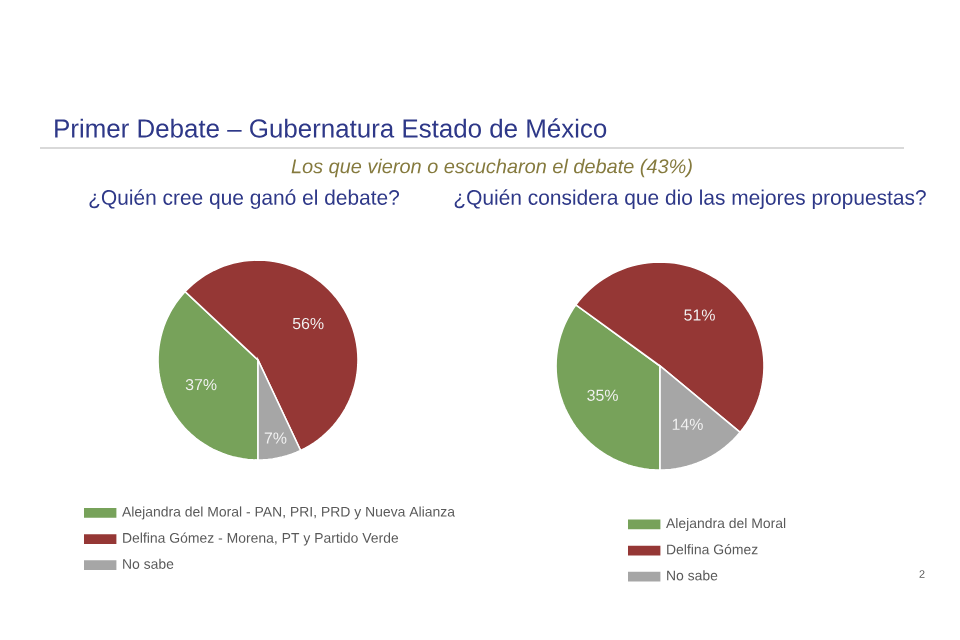 This screenshot has height=640, width=960. What do you see at coordinates (690, 199) in the screenshot?
I see `chart-title: ¿Quién considera que dio las mejores propuestas?` at bounding box center [690, 199].